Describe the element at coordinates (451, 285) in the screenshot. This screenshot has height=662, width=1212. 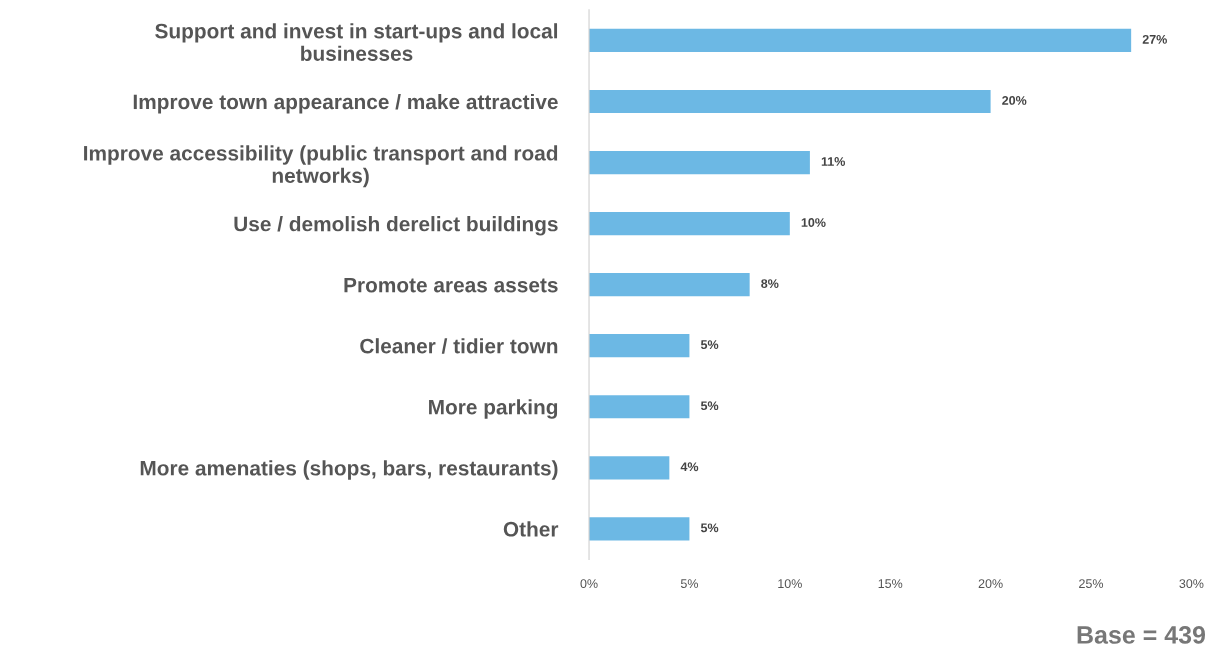
I see `y-tick-label: Promote areas assets` at that location.